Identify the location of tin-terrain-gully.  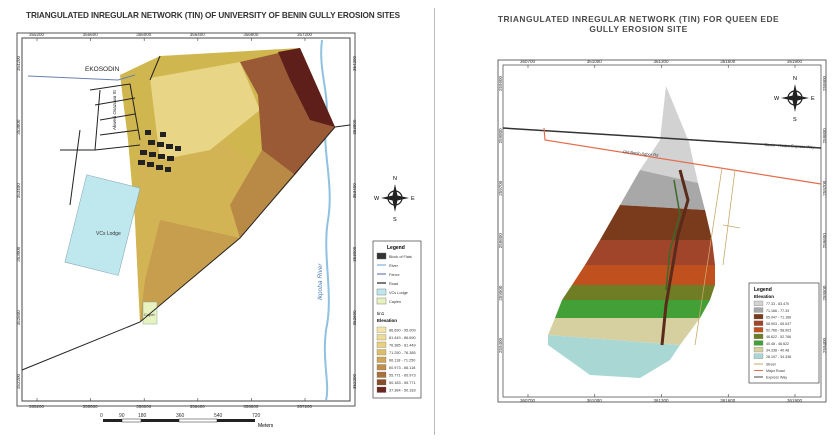
(262, 194).